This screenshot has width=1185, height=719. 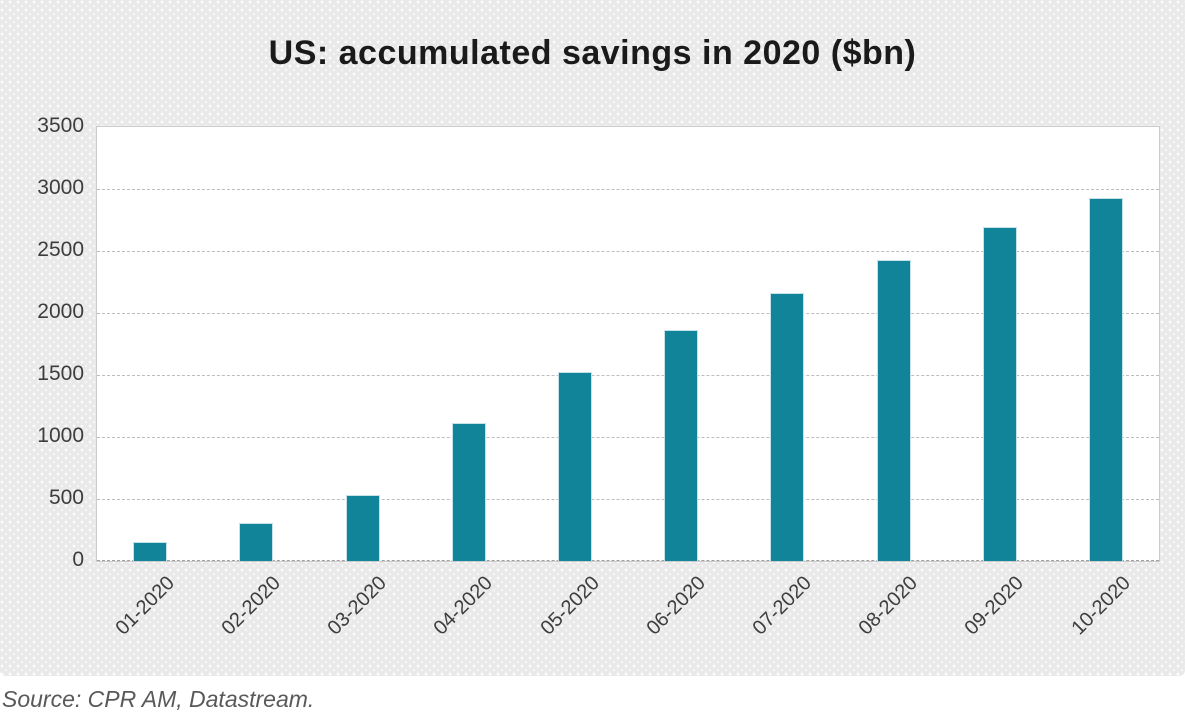 I want to click on y-axis-tick-label: 3500, so click(x=60, y=125).